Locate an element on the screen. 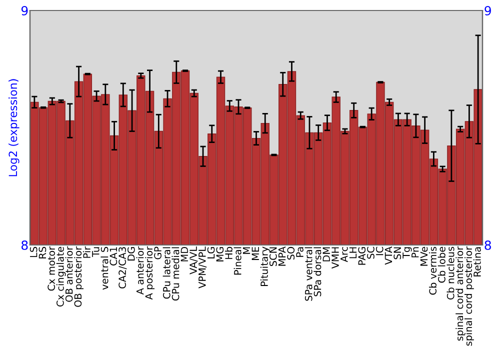 This screenshot has width=500, height=350. x-tick-label: Tg is located at coordinates (407, 253).